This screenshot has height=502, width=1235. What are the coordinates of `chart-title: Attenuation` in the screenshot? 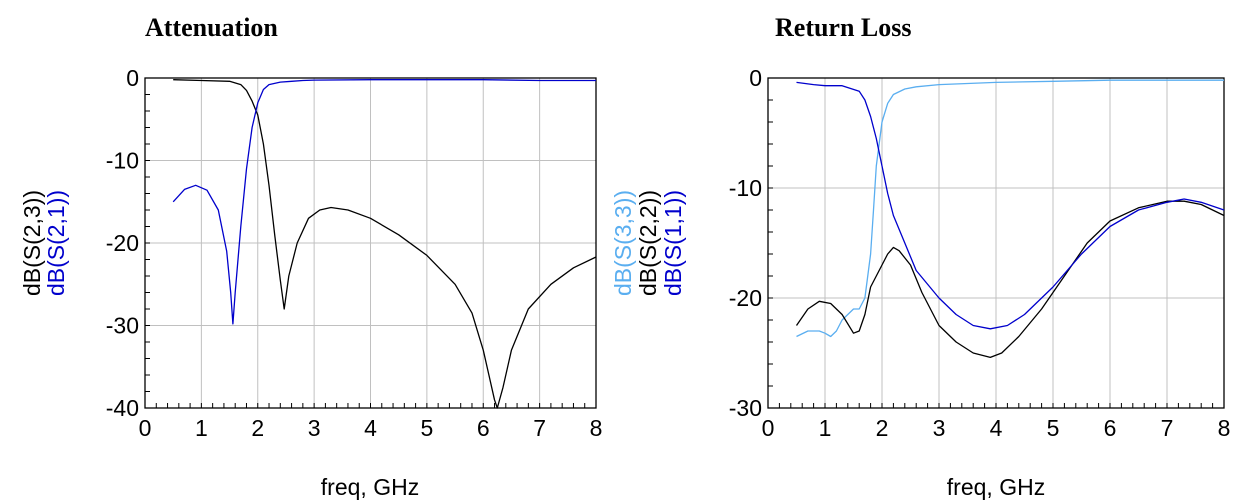 It's located at (211, 27).